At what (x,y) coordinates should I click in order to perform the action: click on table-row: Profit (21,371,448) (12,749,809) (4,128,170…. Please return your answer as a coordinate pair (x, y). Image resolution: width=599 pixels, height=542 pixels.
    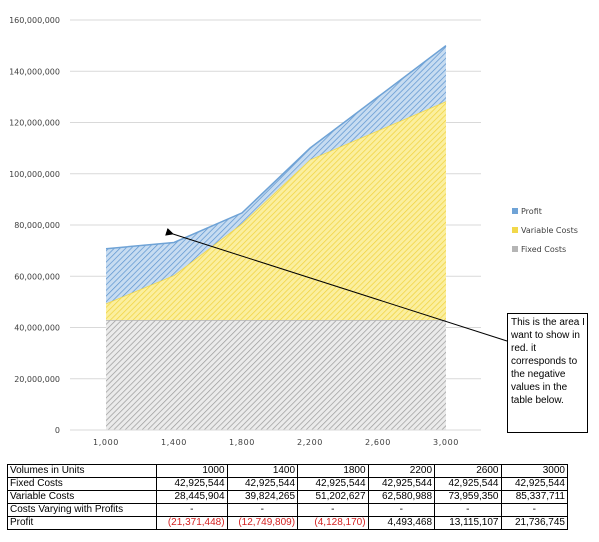
    Looking at the image, I should click on (287, 523).